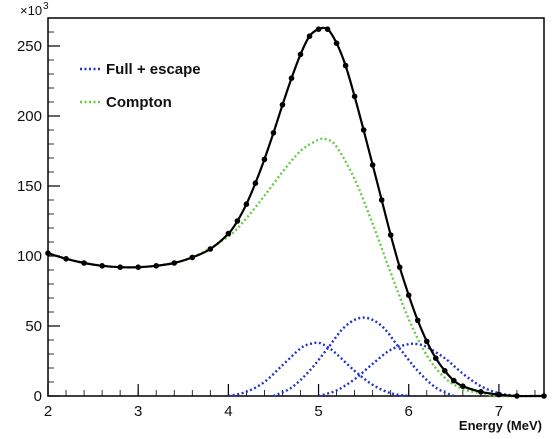 The height and width of the screenshot is (439, 556). Describe the element at coordinates (228, 411) in the screenshot. I see `x-tick-label: 4` at that location.